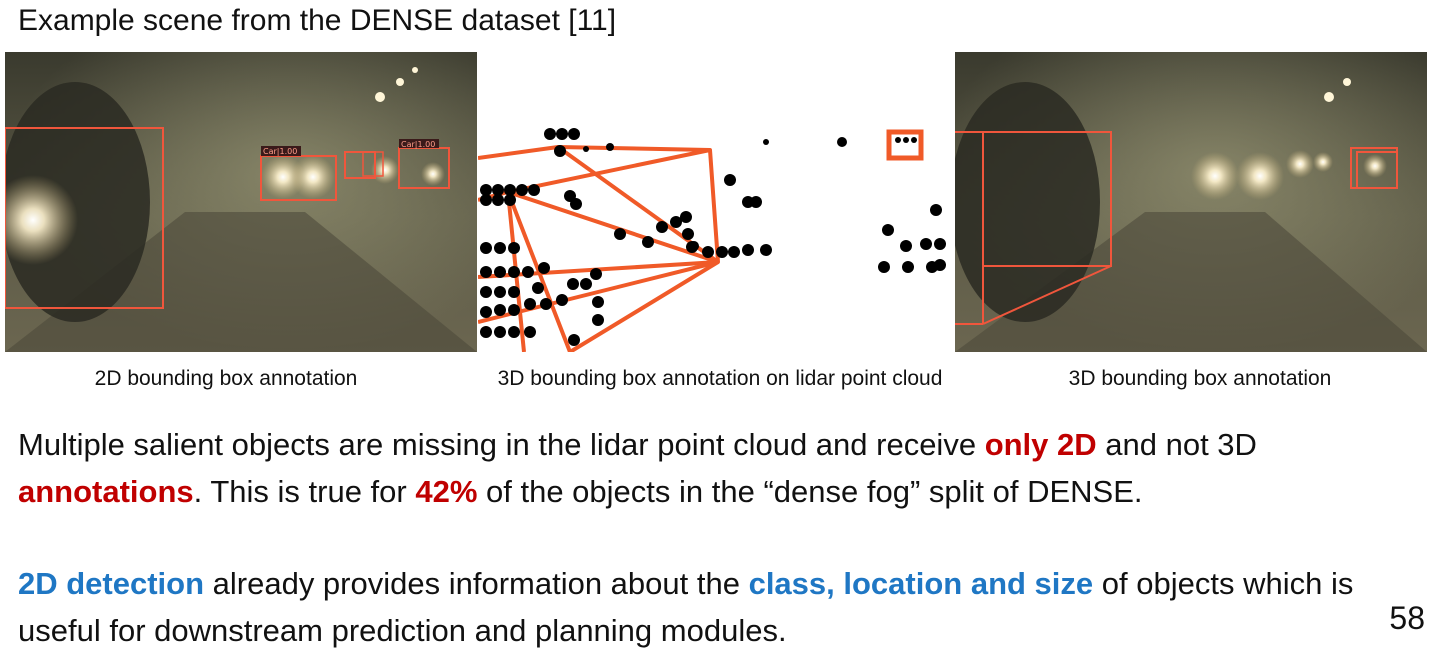  Describe the element at coordinates (226, 378) in the screenshot. I see `left-caption: 2D bounding box annotation` at that location.